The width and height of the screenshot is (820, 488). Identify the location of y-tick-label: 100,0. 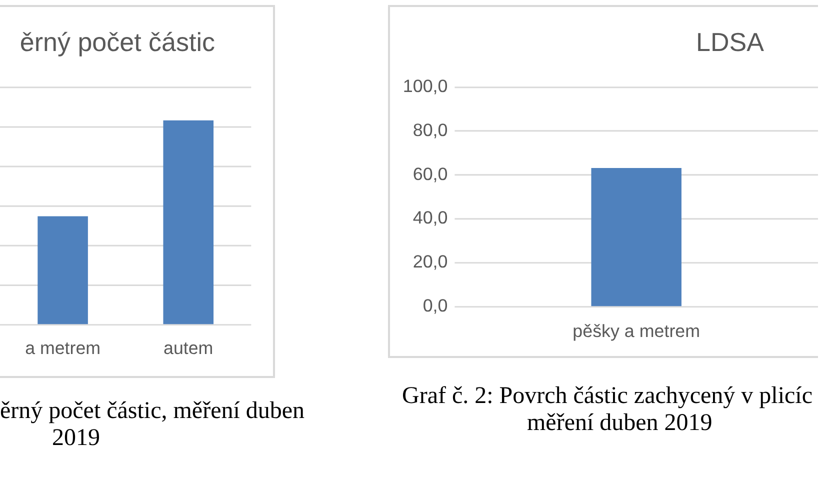
(425, 86).